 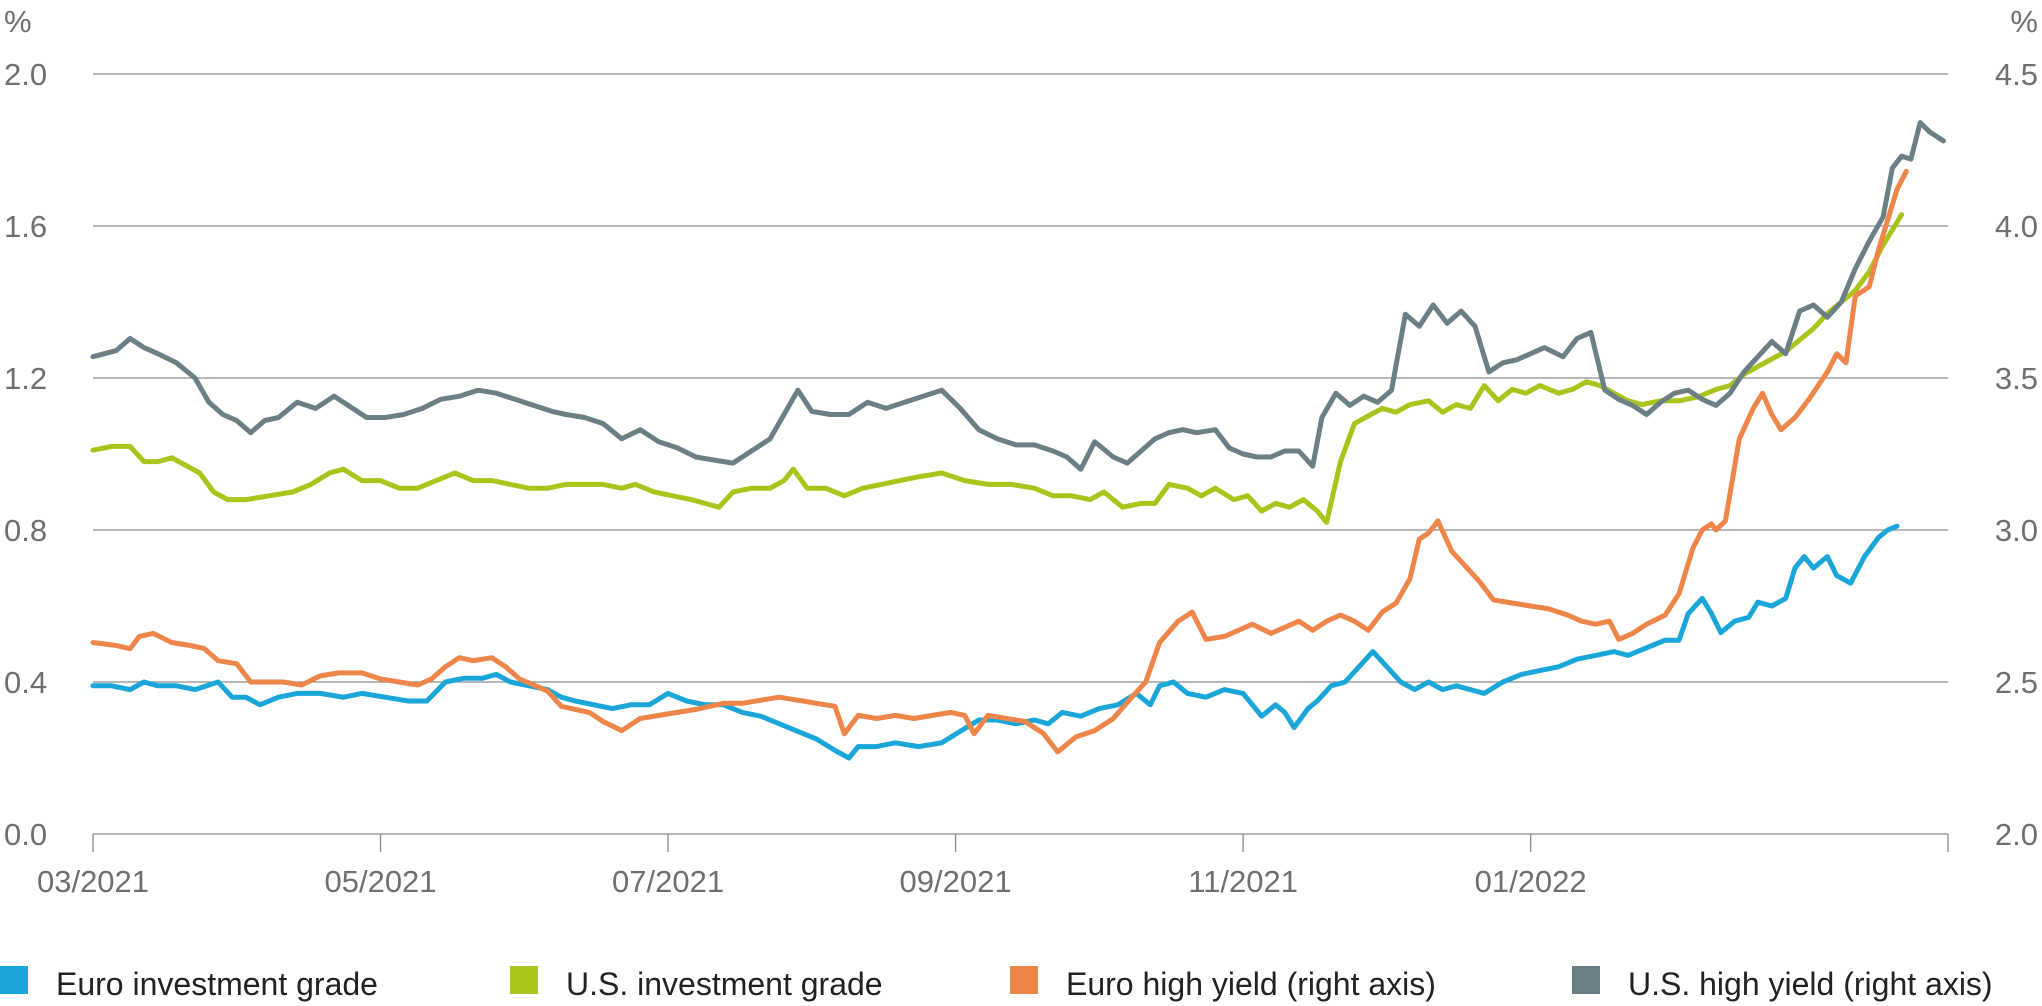 I want to click on legend-item: Euro high yield (right axis), so click(x=1223, y=984).